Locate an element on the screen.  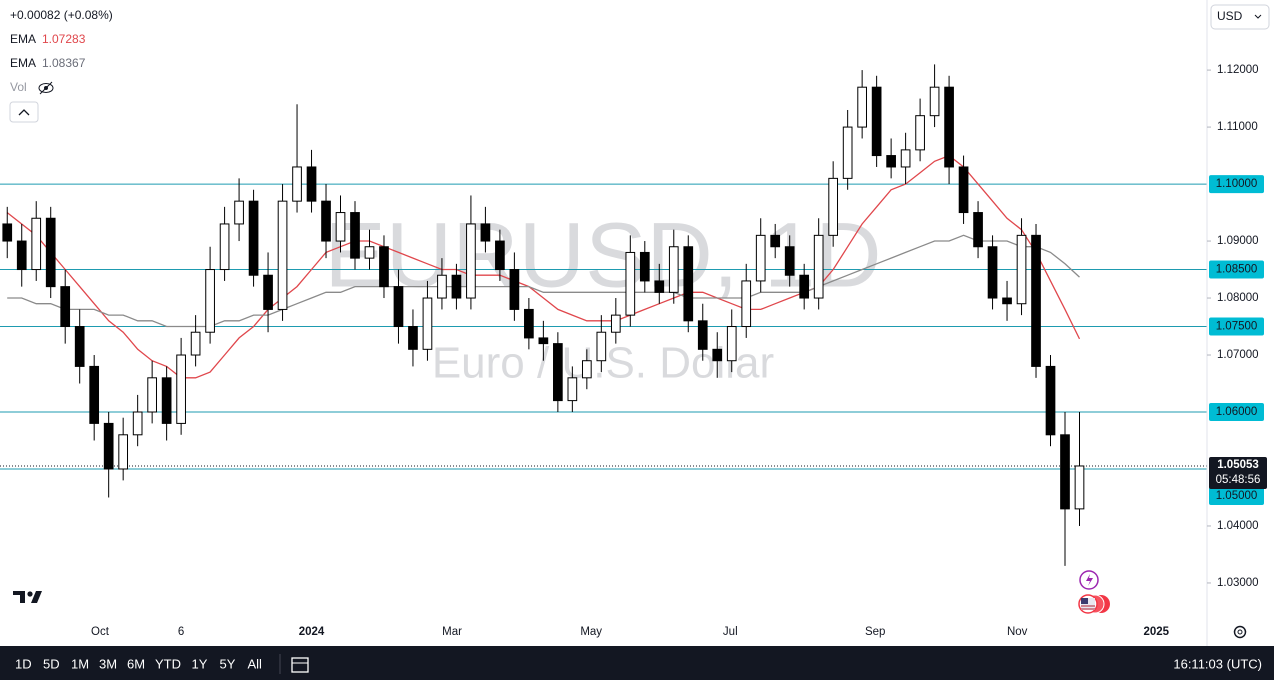
level-label: 1.05000 is located at coordinates (1237, 496).